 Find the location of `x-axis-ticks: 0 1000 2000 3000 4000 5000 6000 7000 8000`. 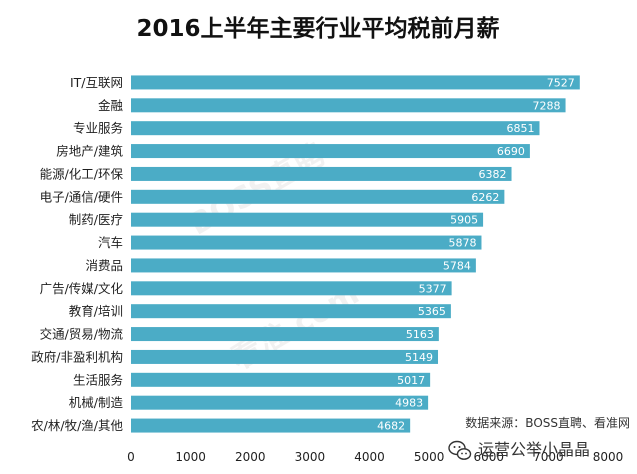

x-axis-ticks: 0 1000 2000 3000 4000 5000 6000 7000 8000 is located at coordinates (375, 457).